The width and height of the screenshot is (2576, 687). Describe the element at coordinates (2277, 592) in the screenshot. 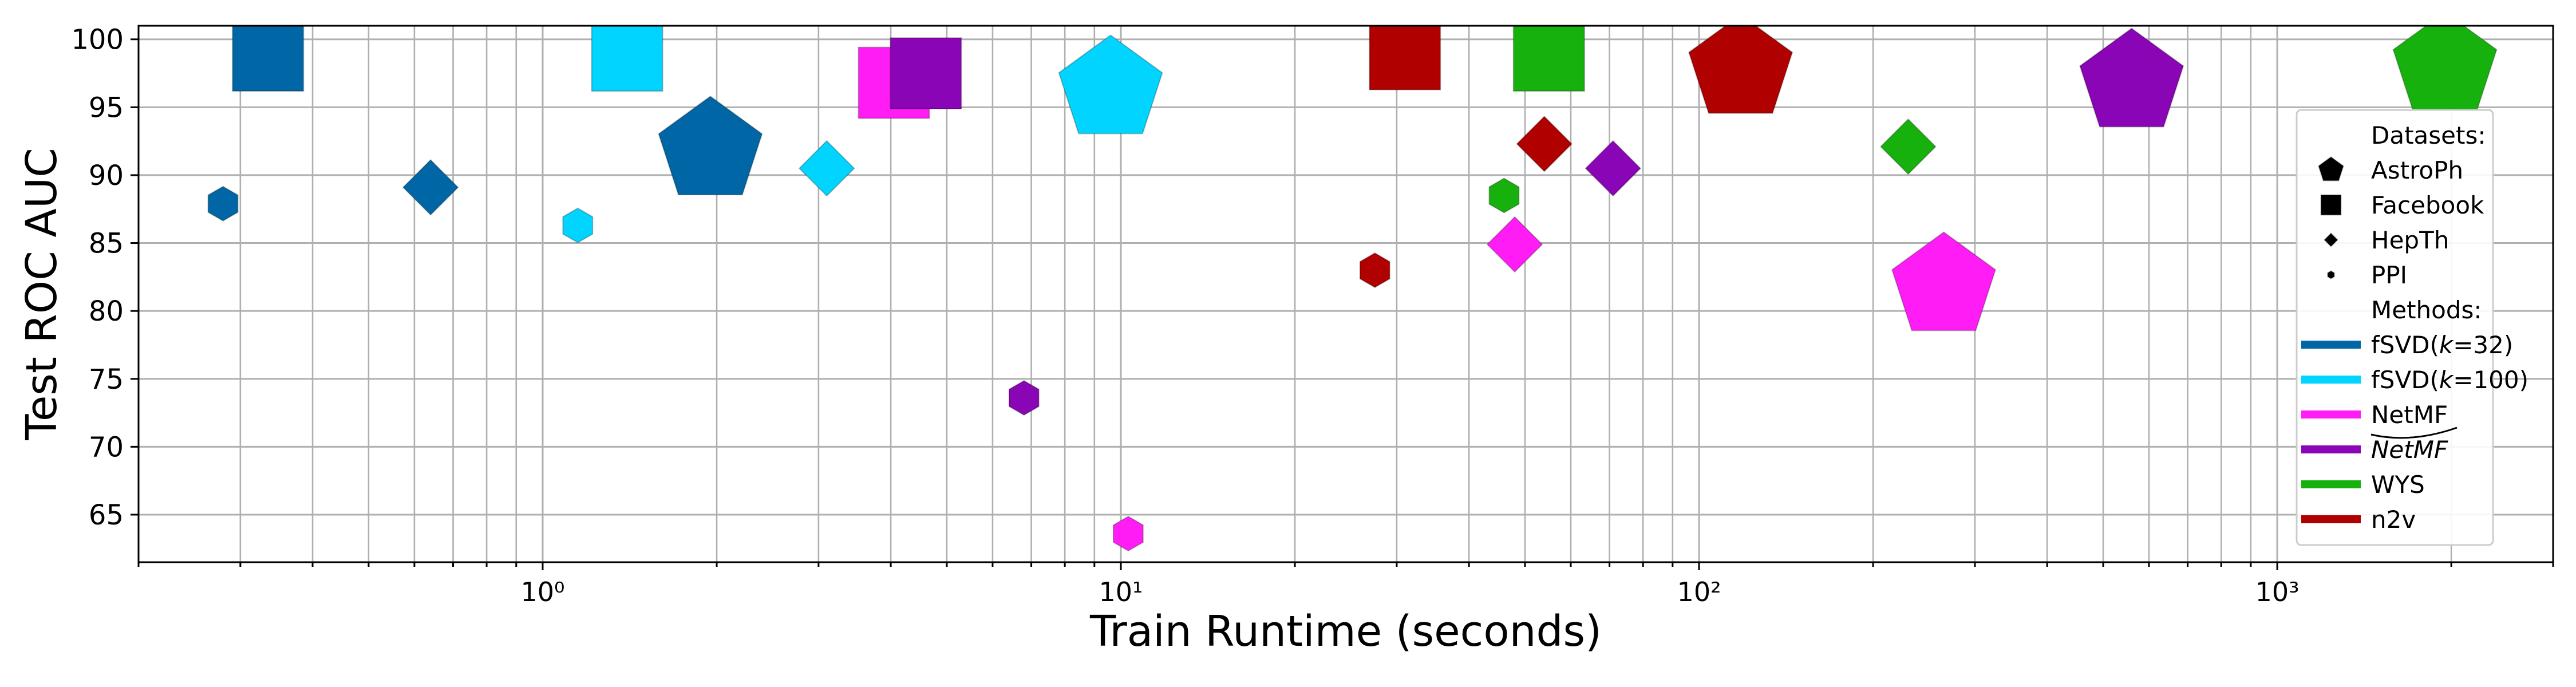

I see `x-tick-label: 10³` at that location.